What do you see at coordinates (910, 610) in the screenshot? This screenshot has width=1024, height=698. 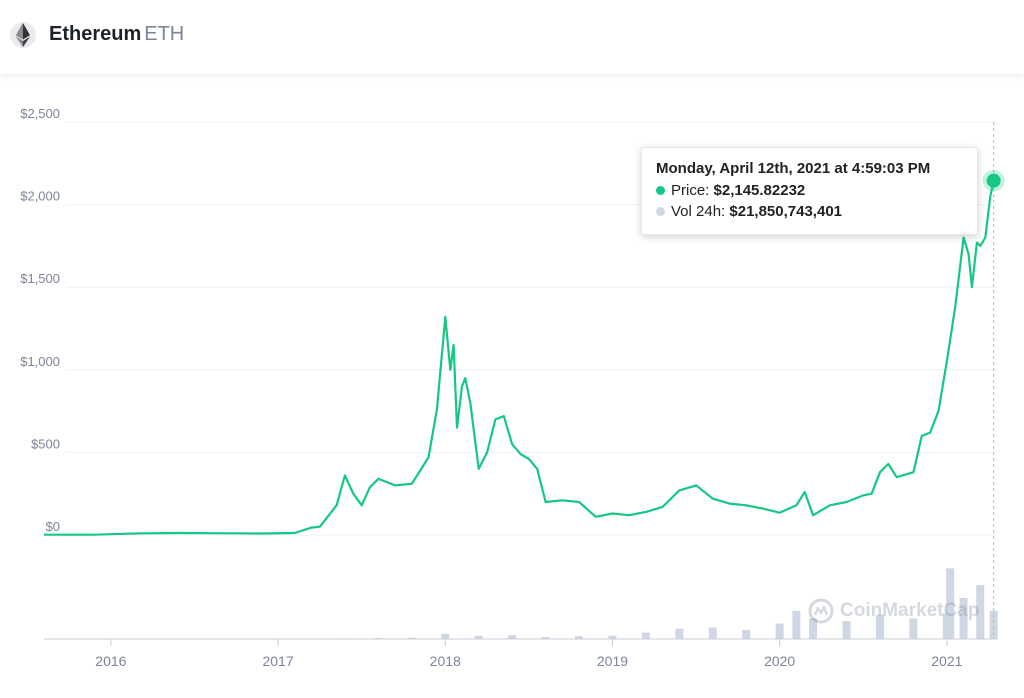 I see `watermark-text: CoinMarketCap` at bounding box center [910, 610].